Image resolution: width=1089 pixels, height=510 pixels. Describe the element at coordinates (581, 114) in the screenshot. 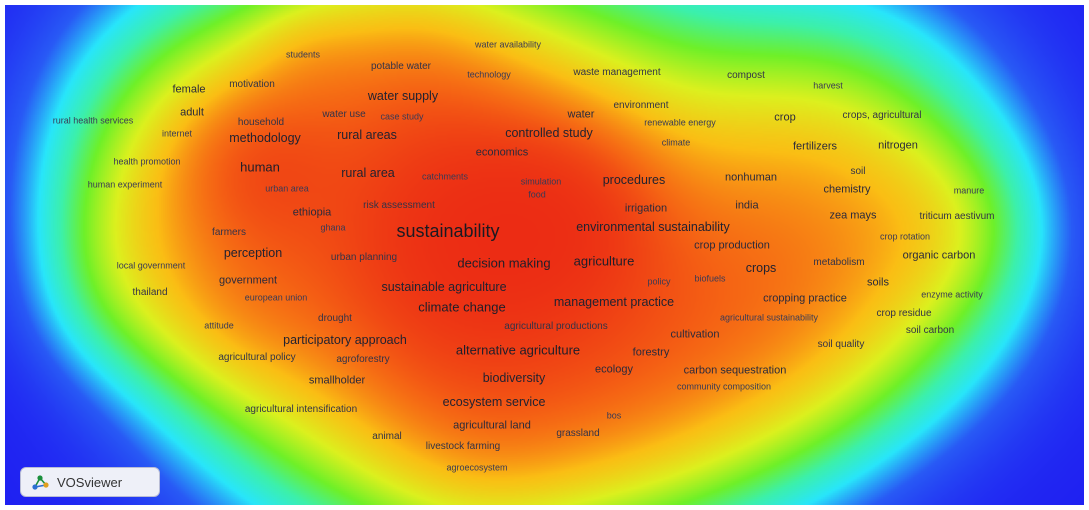

I see `term-water: water` at that location.